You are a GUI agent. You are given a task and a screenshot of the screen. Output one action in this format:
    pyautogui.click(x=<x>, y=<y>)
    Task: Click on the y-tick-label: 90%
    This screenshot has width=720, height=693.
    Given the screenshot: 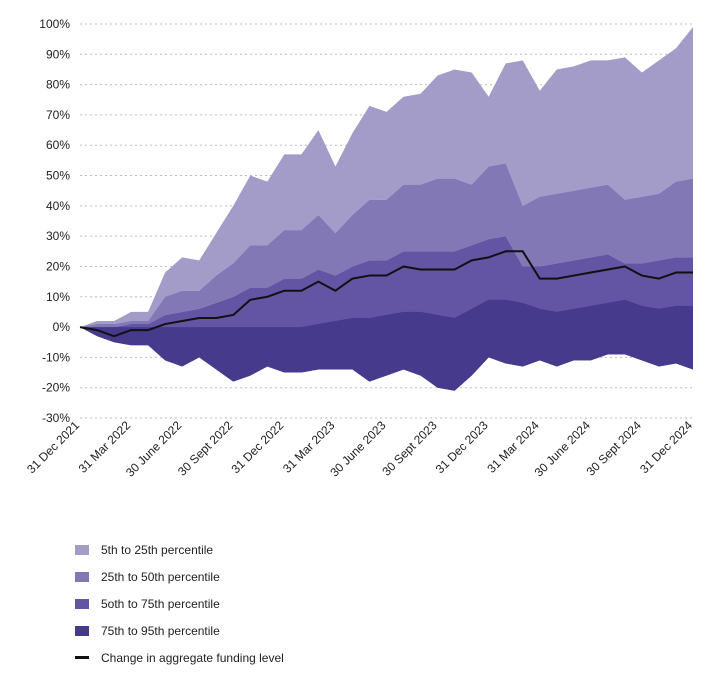 What is the action you would take?
    pyautogui.click(x=58, y=54)
    